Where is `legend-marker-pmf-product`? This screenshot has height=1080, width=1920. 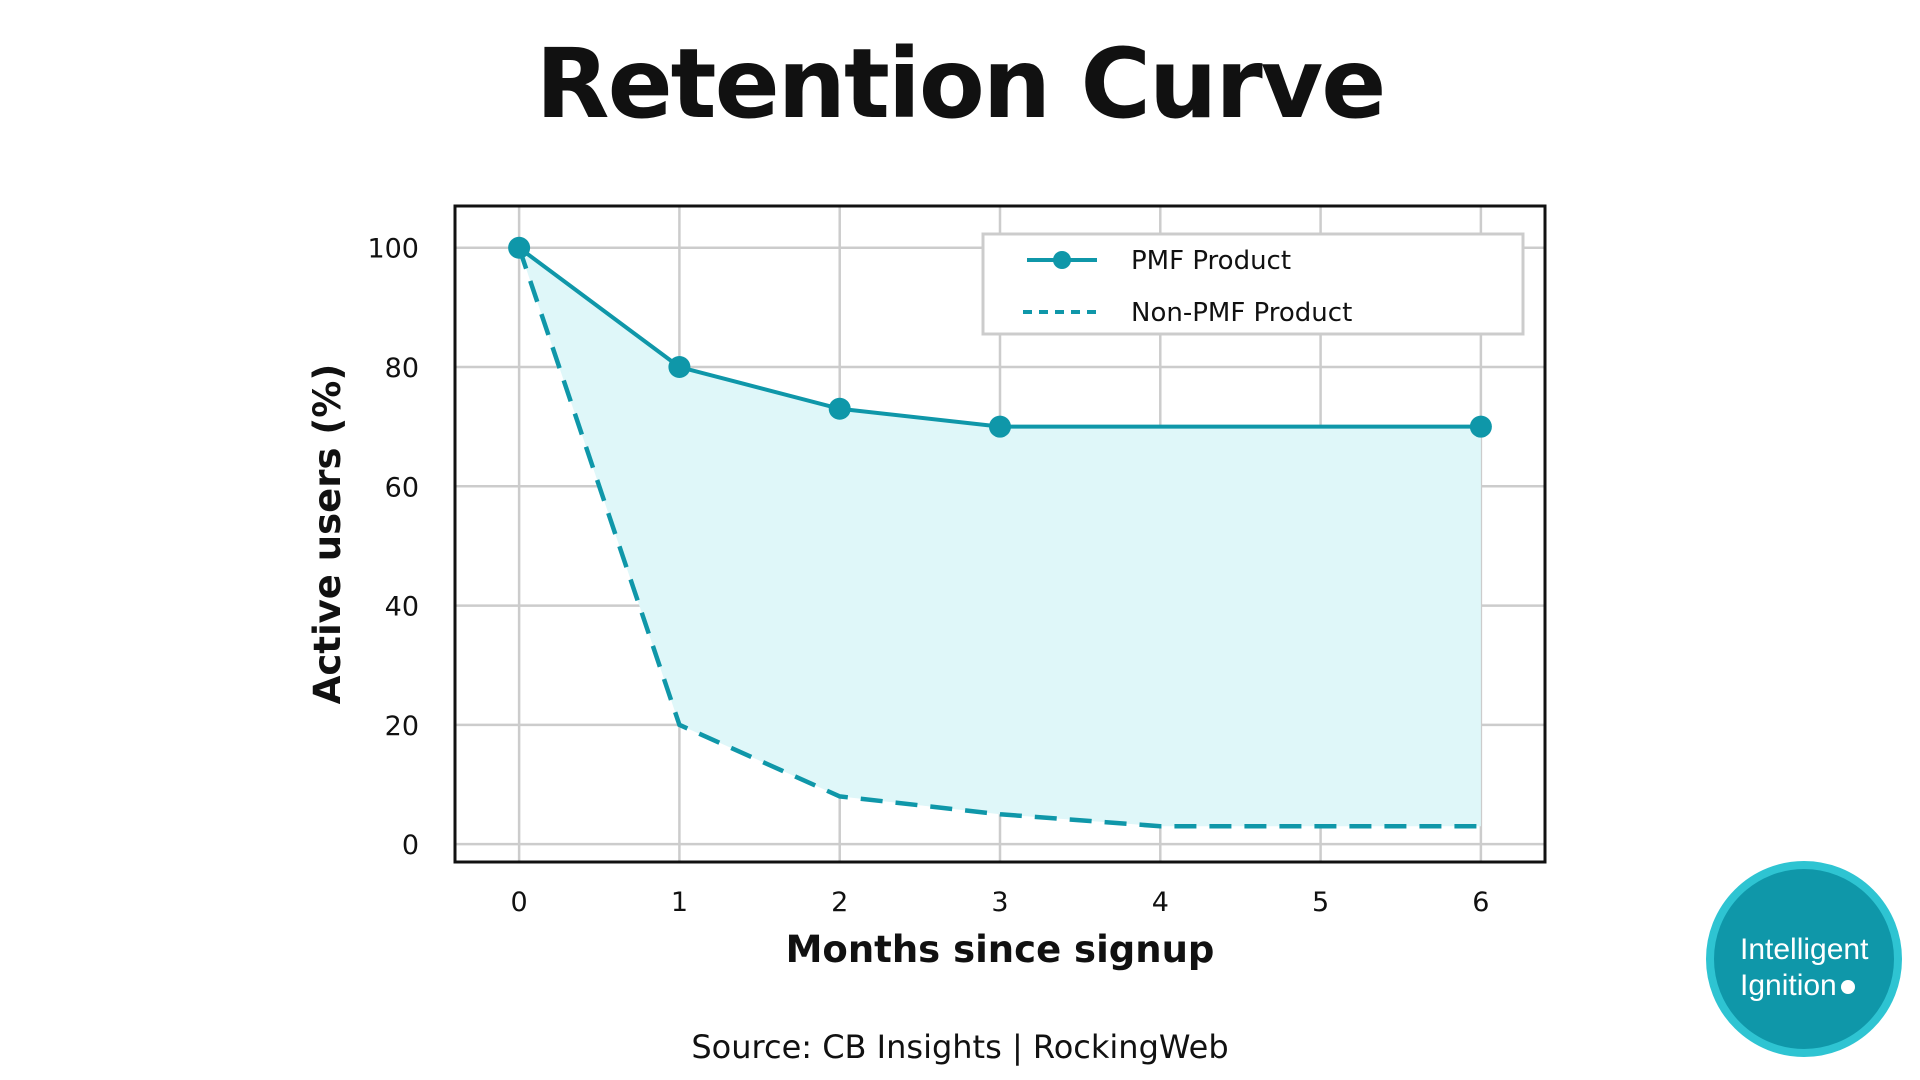 legend-marker-pmf-product is located at coordinates (1062, 260).